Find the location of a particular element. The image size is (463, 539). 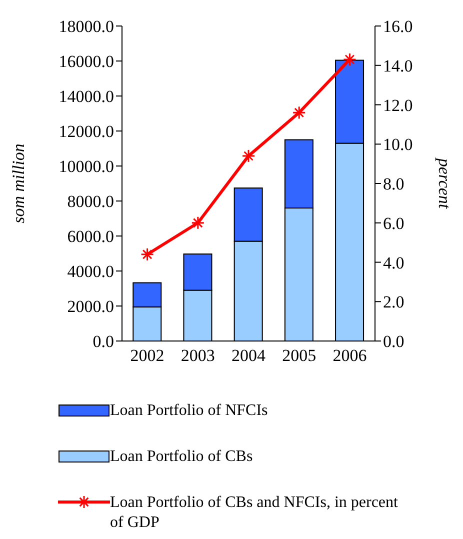

y2-tick-label: 16.0 is located at coordinates (398, 26).